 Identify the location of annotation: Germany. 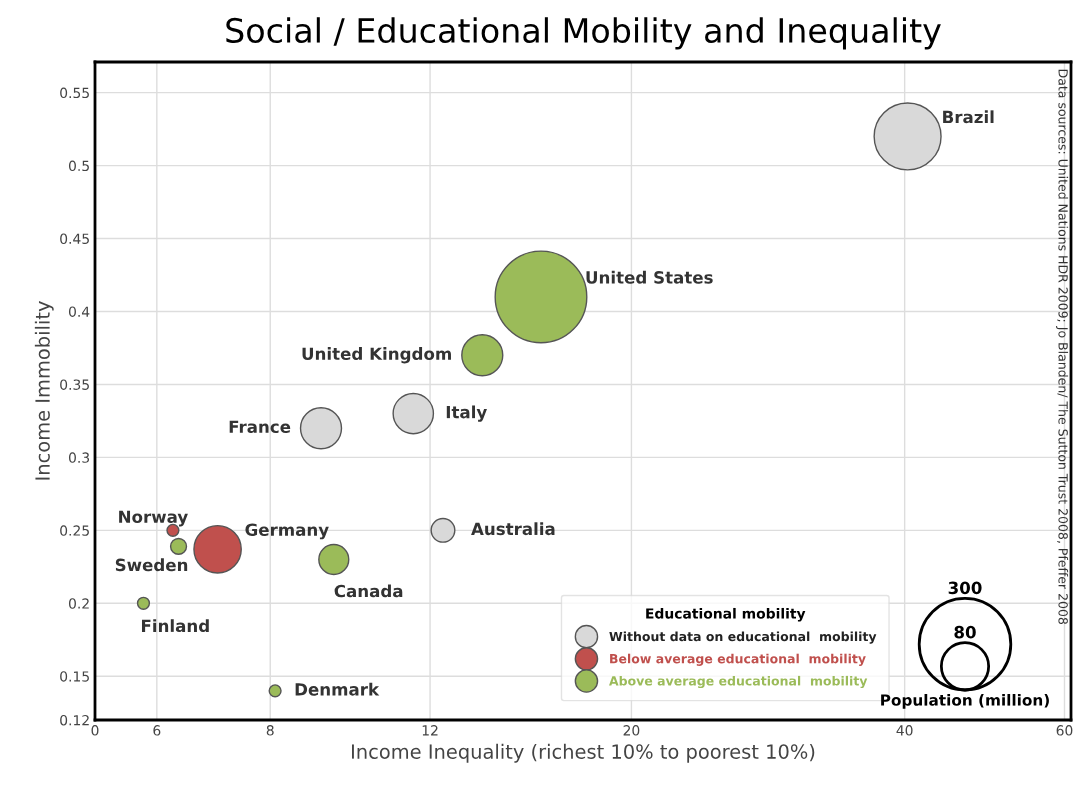
(287, 531).